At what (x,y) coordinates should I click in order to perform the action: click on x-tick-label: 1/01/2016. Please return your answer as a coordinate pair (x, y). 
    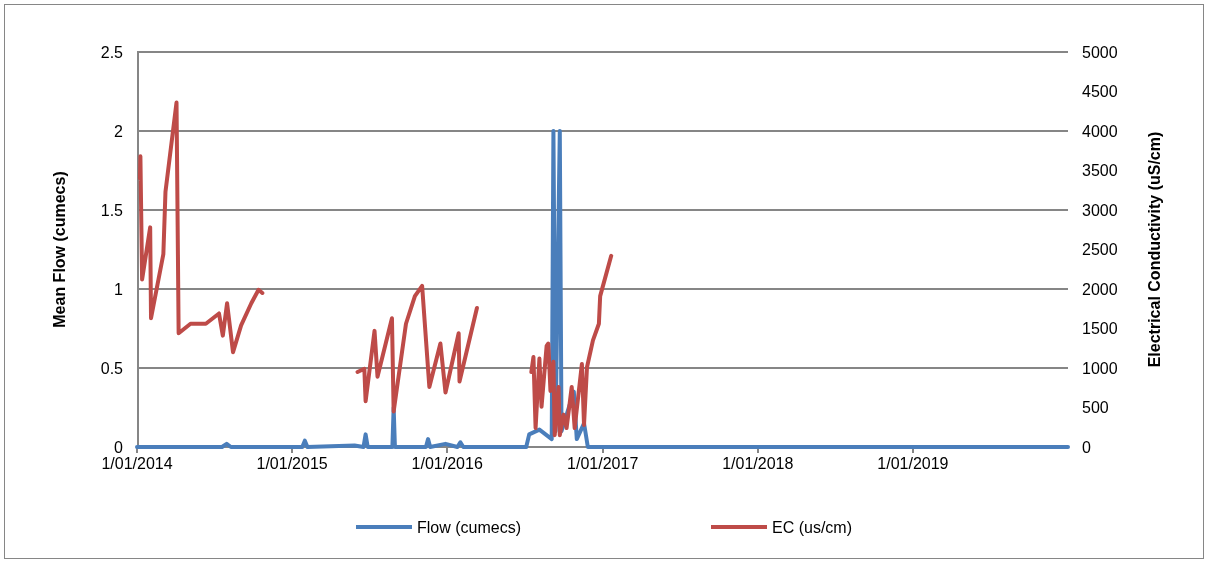
    Looking at the image, I should click on (447, 463).